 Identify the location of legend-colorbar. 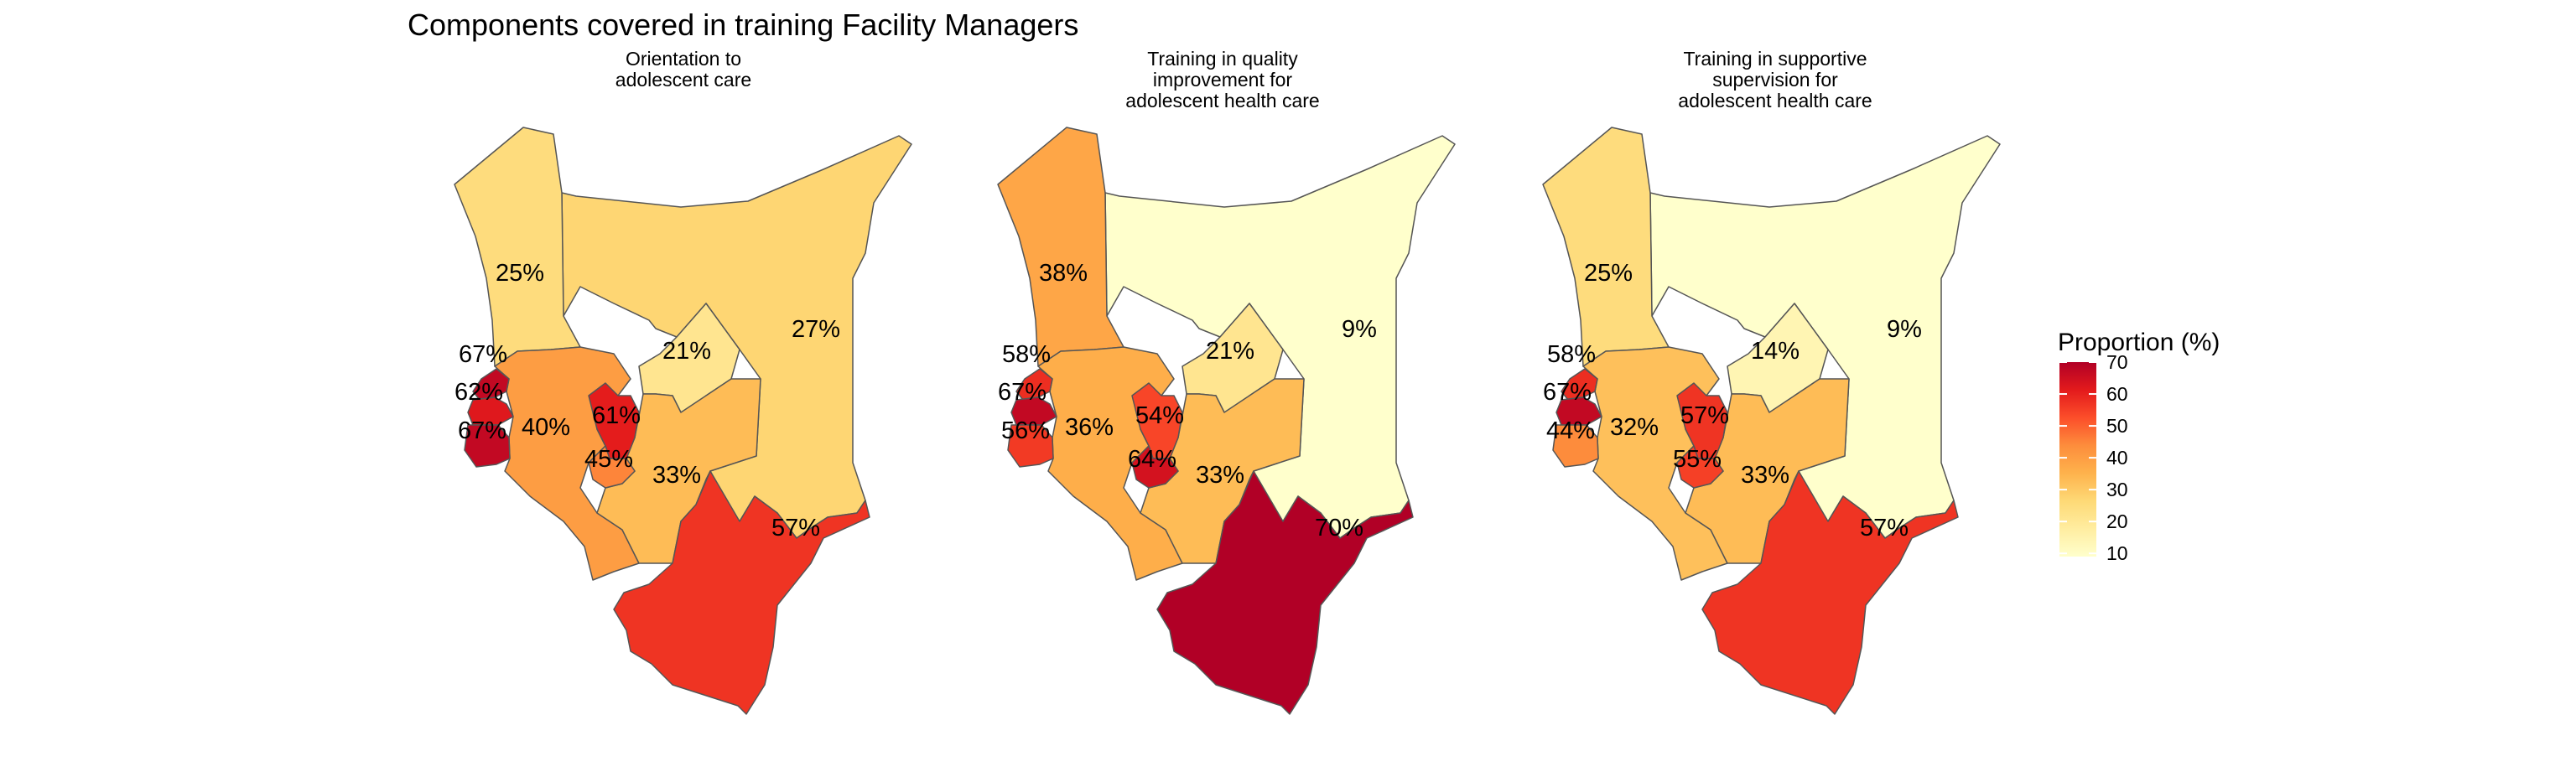
(2077, 460).